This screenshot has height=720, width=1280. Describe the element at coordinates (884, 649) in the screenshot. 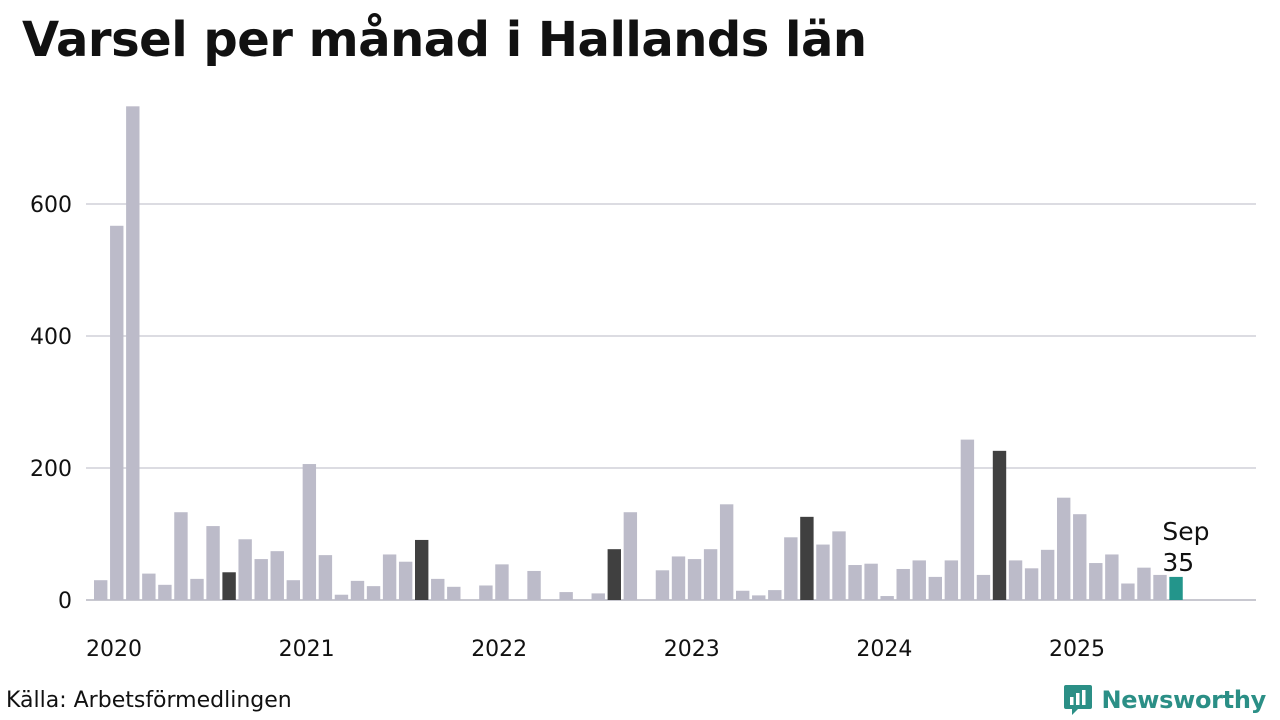

I see `x-tick-label-2024: 2024` at that location.